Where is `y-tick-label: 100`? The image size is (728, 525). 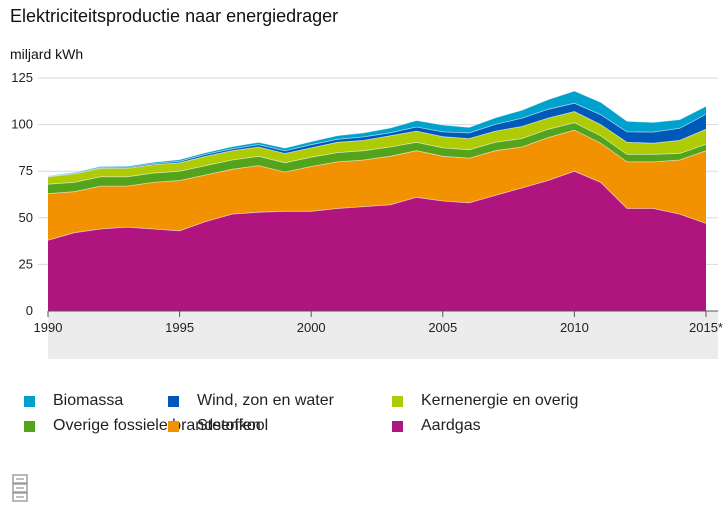
y-tick-label: 100 is located at coordinates (22, 124).